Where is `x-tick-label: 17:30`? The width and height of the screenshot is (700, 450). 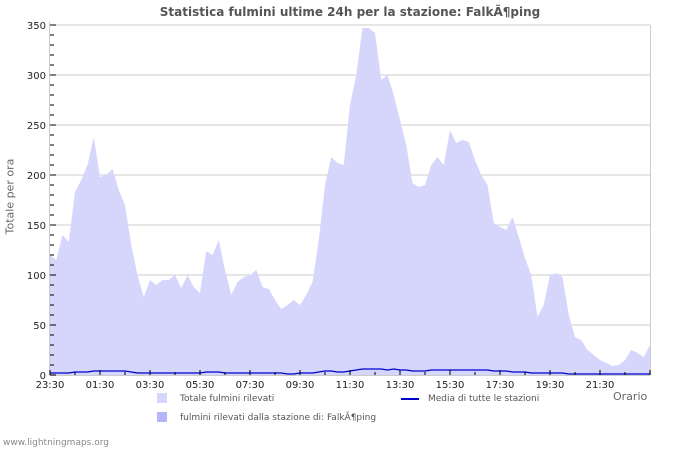
x-tick-label: 17:30 is located at coordinates (500, 385).